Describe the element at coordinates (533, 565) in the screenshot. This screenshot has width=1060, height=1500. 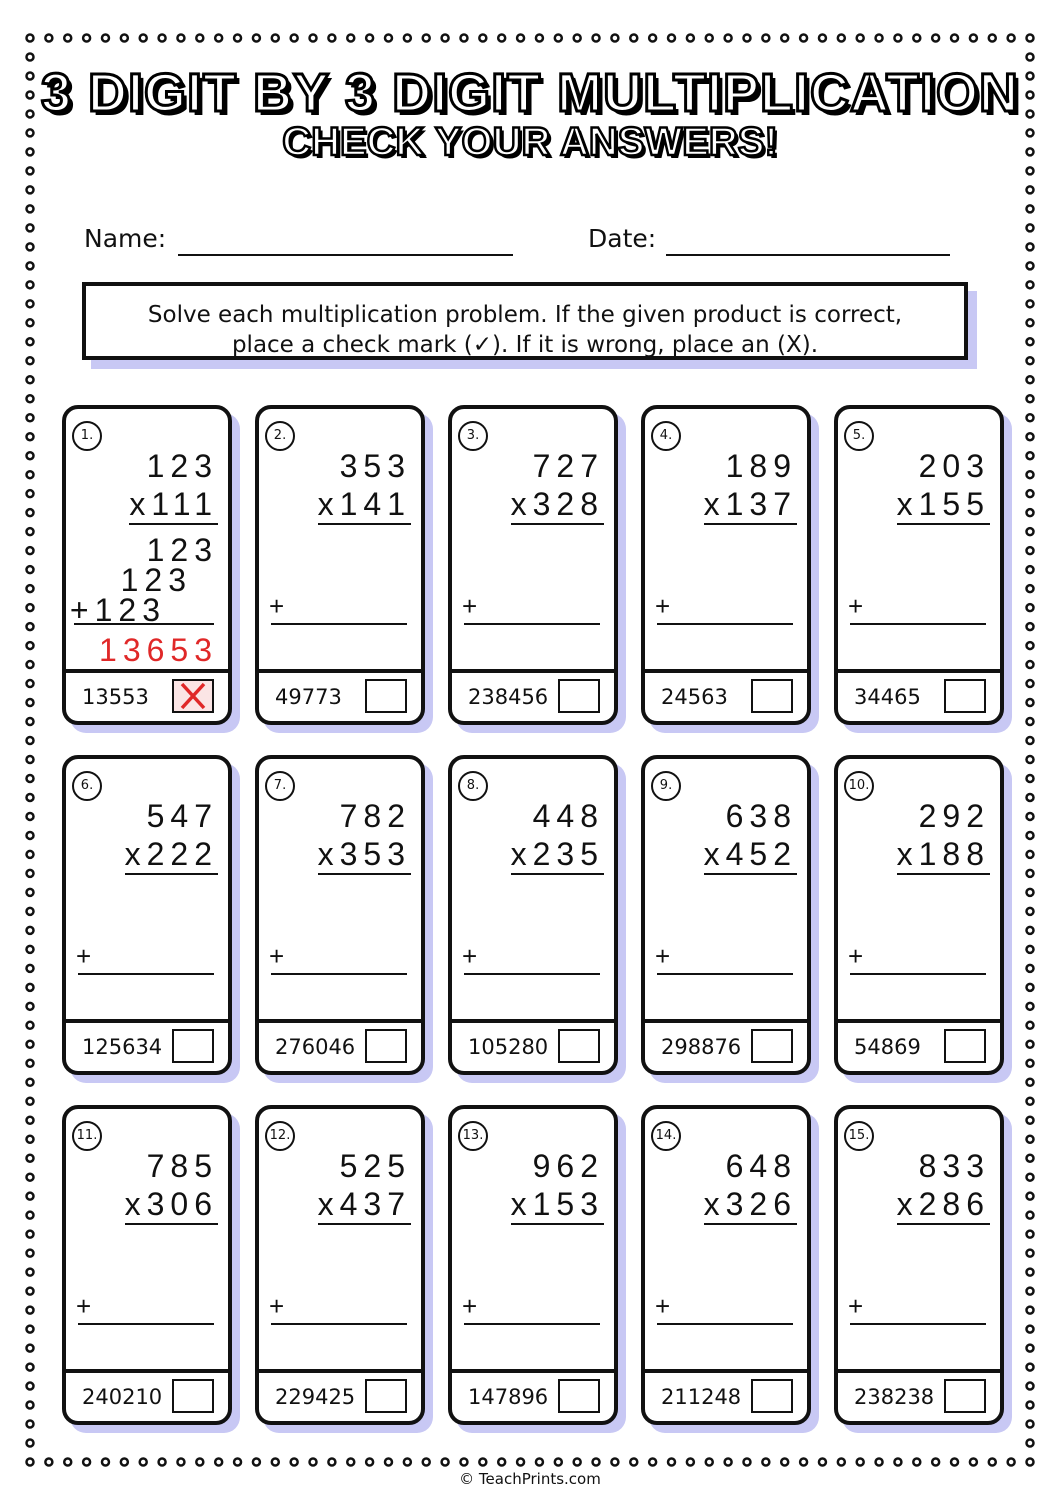
I see `problem-card: 3. 727 x328 +238456` at that location.